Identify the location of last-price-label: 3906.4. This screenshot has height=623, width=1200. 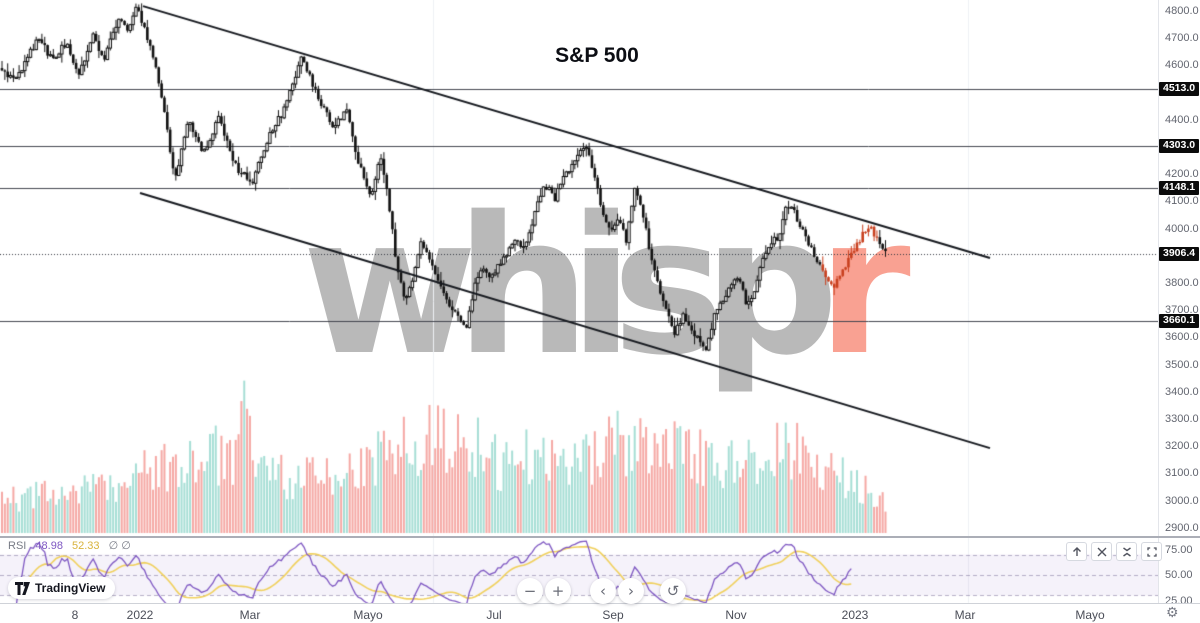
(1179, 254).